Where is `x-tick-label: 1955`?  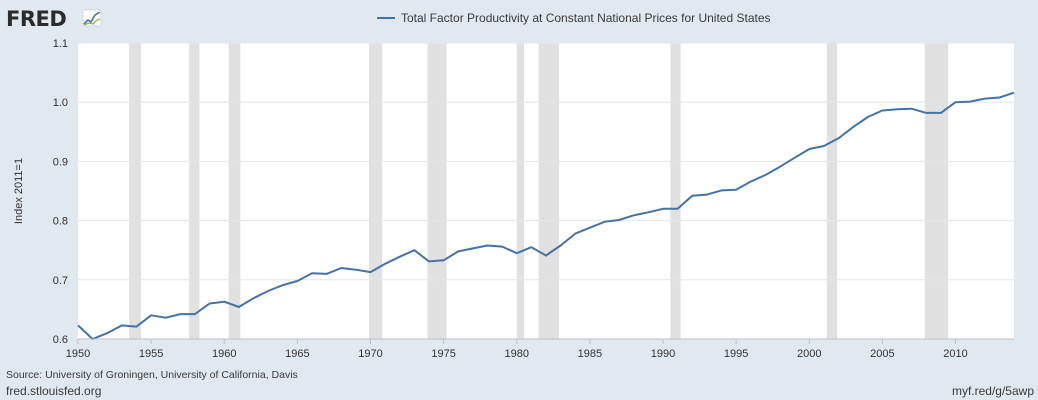 x-tick-label: 1955 is located at coordinates (151, 354).